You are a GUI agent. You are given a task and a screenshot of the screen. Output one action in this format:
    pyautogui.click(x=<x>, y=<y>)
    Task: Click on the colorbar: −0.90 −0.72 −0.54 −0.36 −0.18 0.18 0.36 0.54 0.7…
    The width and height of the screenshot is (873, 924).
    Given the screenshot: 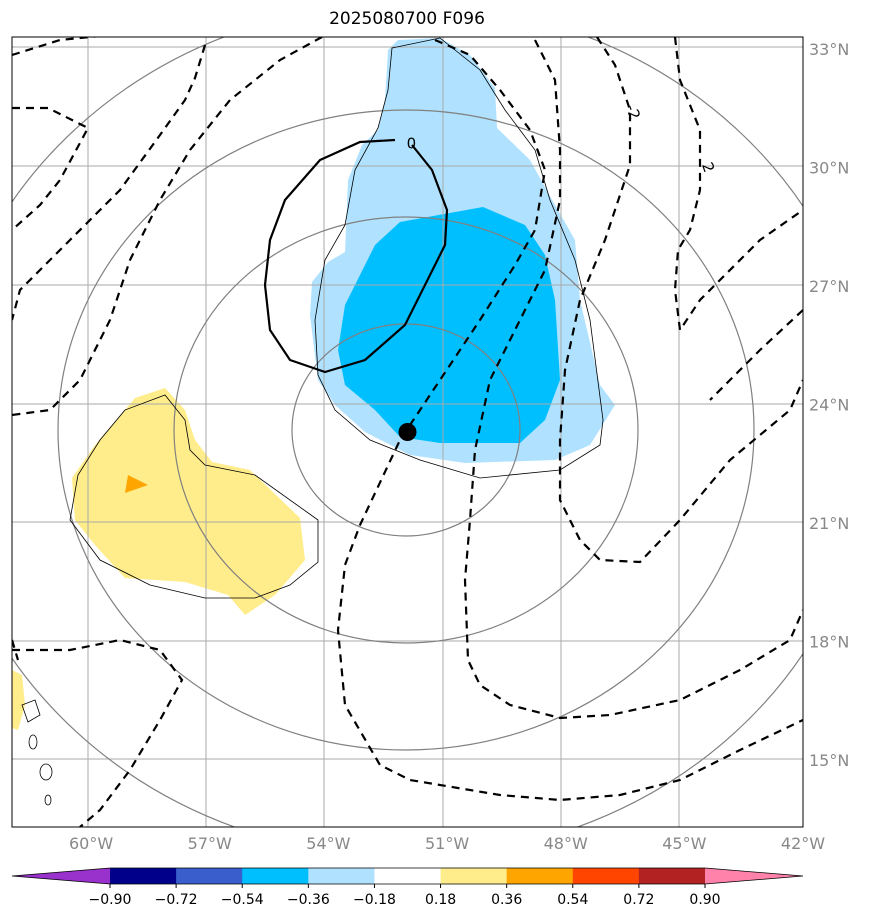 What is the action you would take?
    pyautogui.click(x=407, y=887)
    